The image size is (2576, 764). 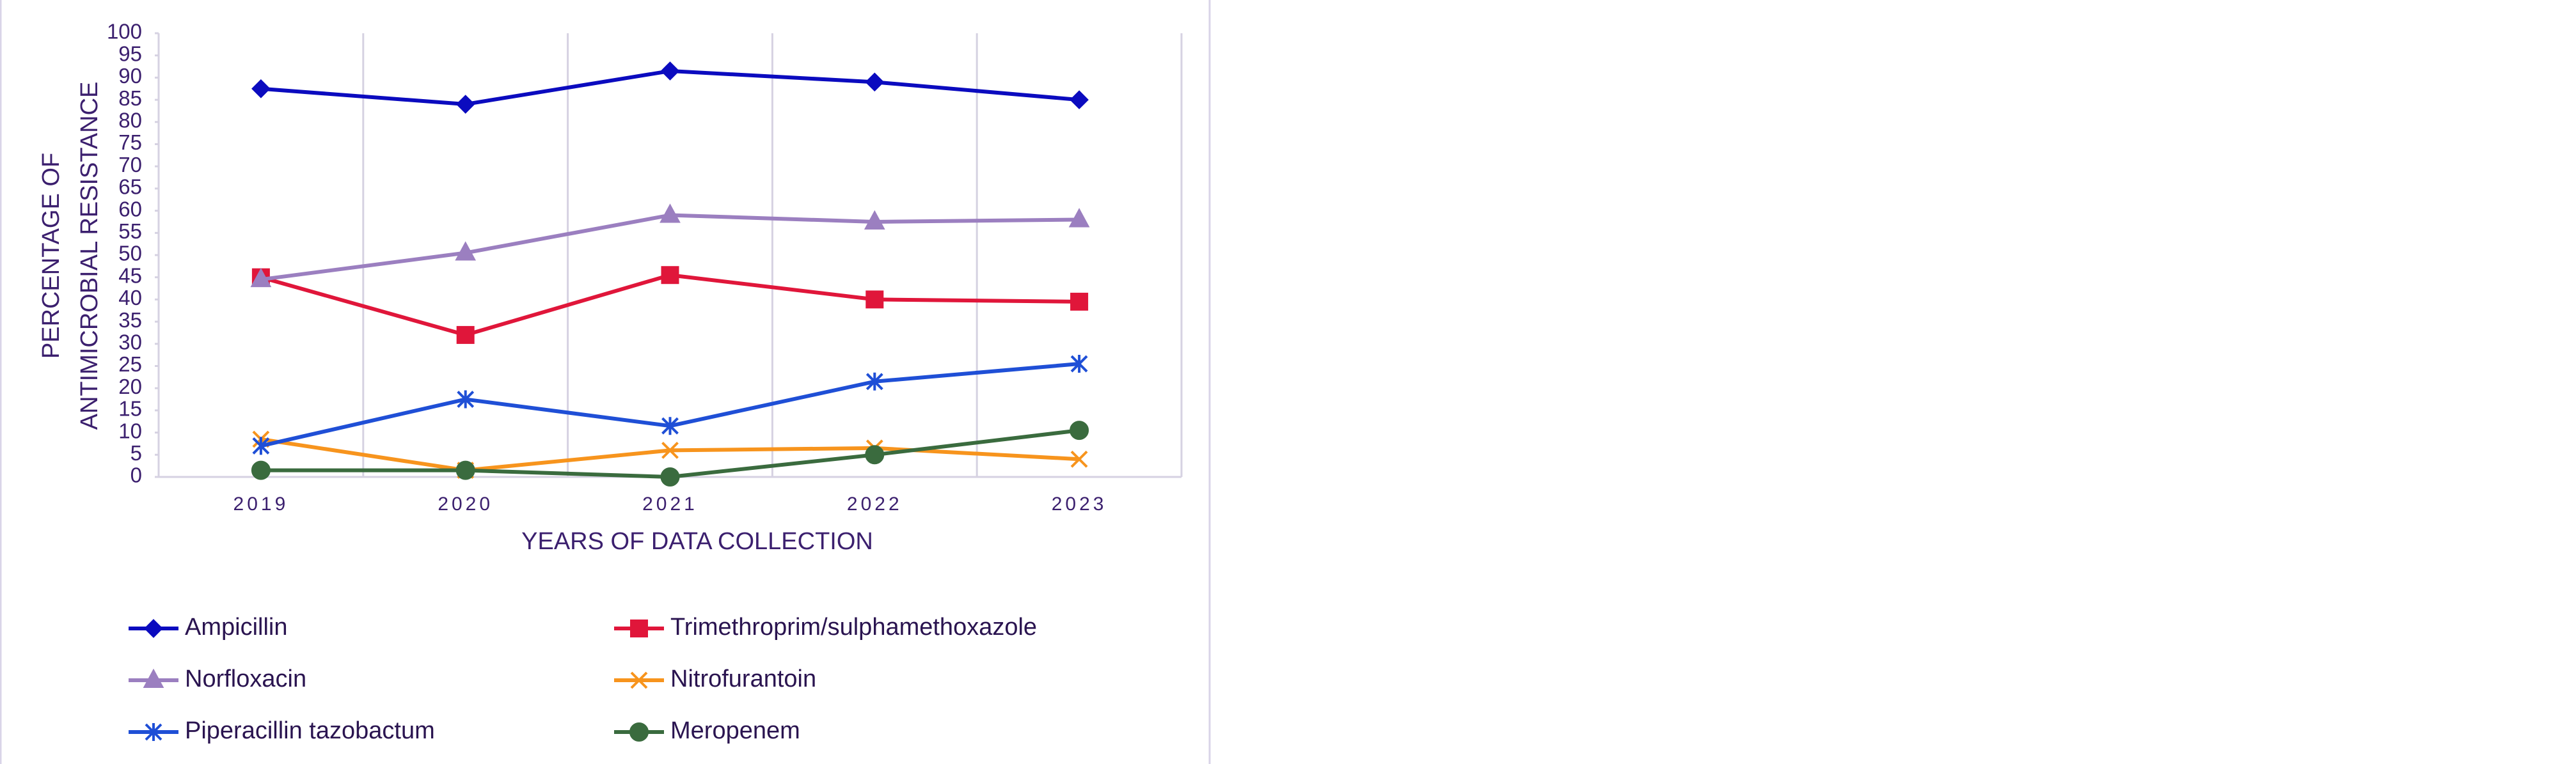 I want to click on legend-item: Meropenem, so click(x=707, y=731).